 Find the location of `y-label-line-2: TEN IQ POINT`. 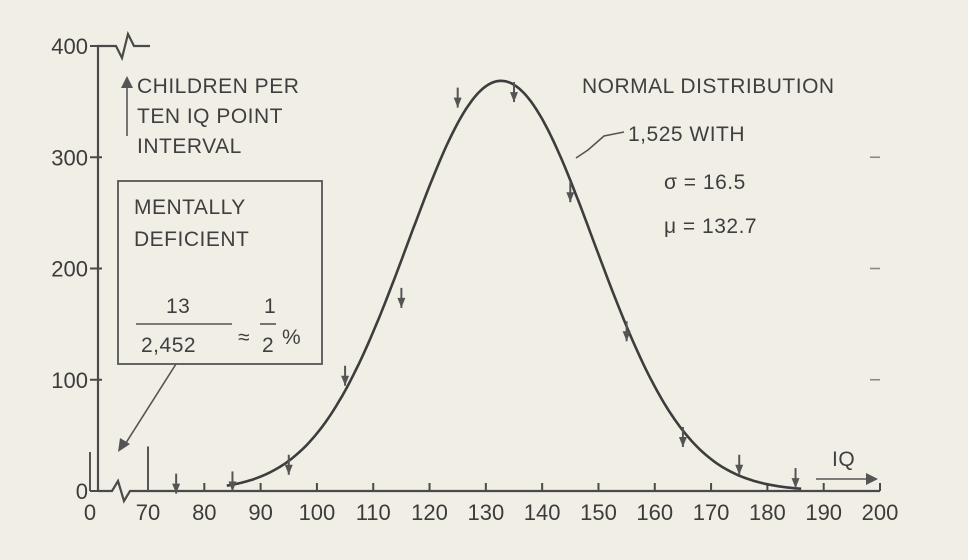

y-label-line-2: TEN IQ POINT is located at coordinates (210, 116).